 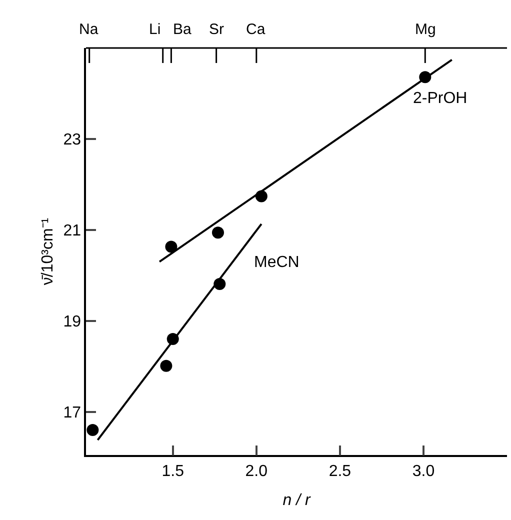 What do you see at coordinates (277, 262) in the screenshot?
I see `series-label: MeCN` at bounding box center [277, 262].